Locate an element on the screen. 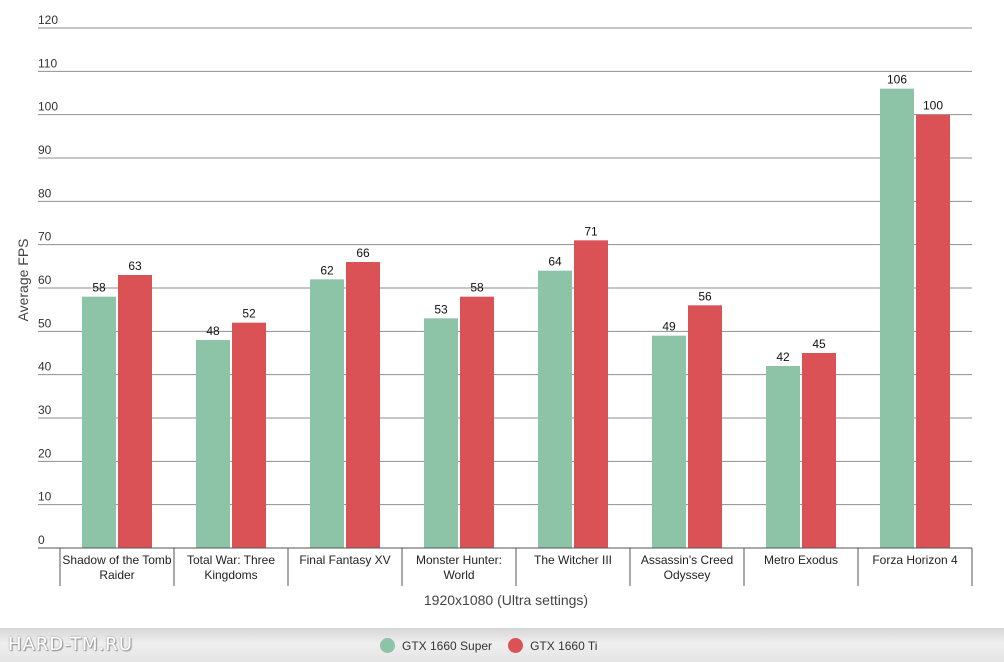 Image resolution: width=1004 pixels, height=662 pixels. legend-item-gtx-1660-ti: GTX 1660 Ti is located at coordinates (552, 645).